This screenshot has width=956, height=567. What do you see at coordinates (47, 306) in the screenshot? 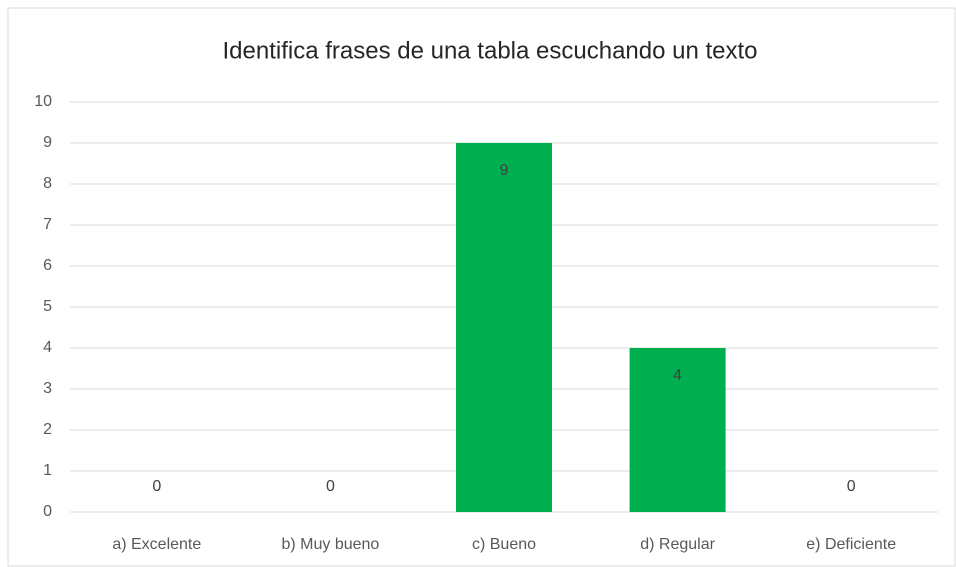
I see `y-tick-label: 5` at bounding box center [47, 306].